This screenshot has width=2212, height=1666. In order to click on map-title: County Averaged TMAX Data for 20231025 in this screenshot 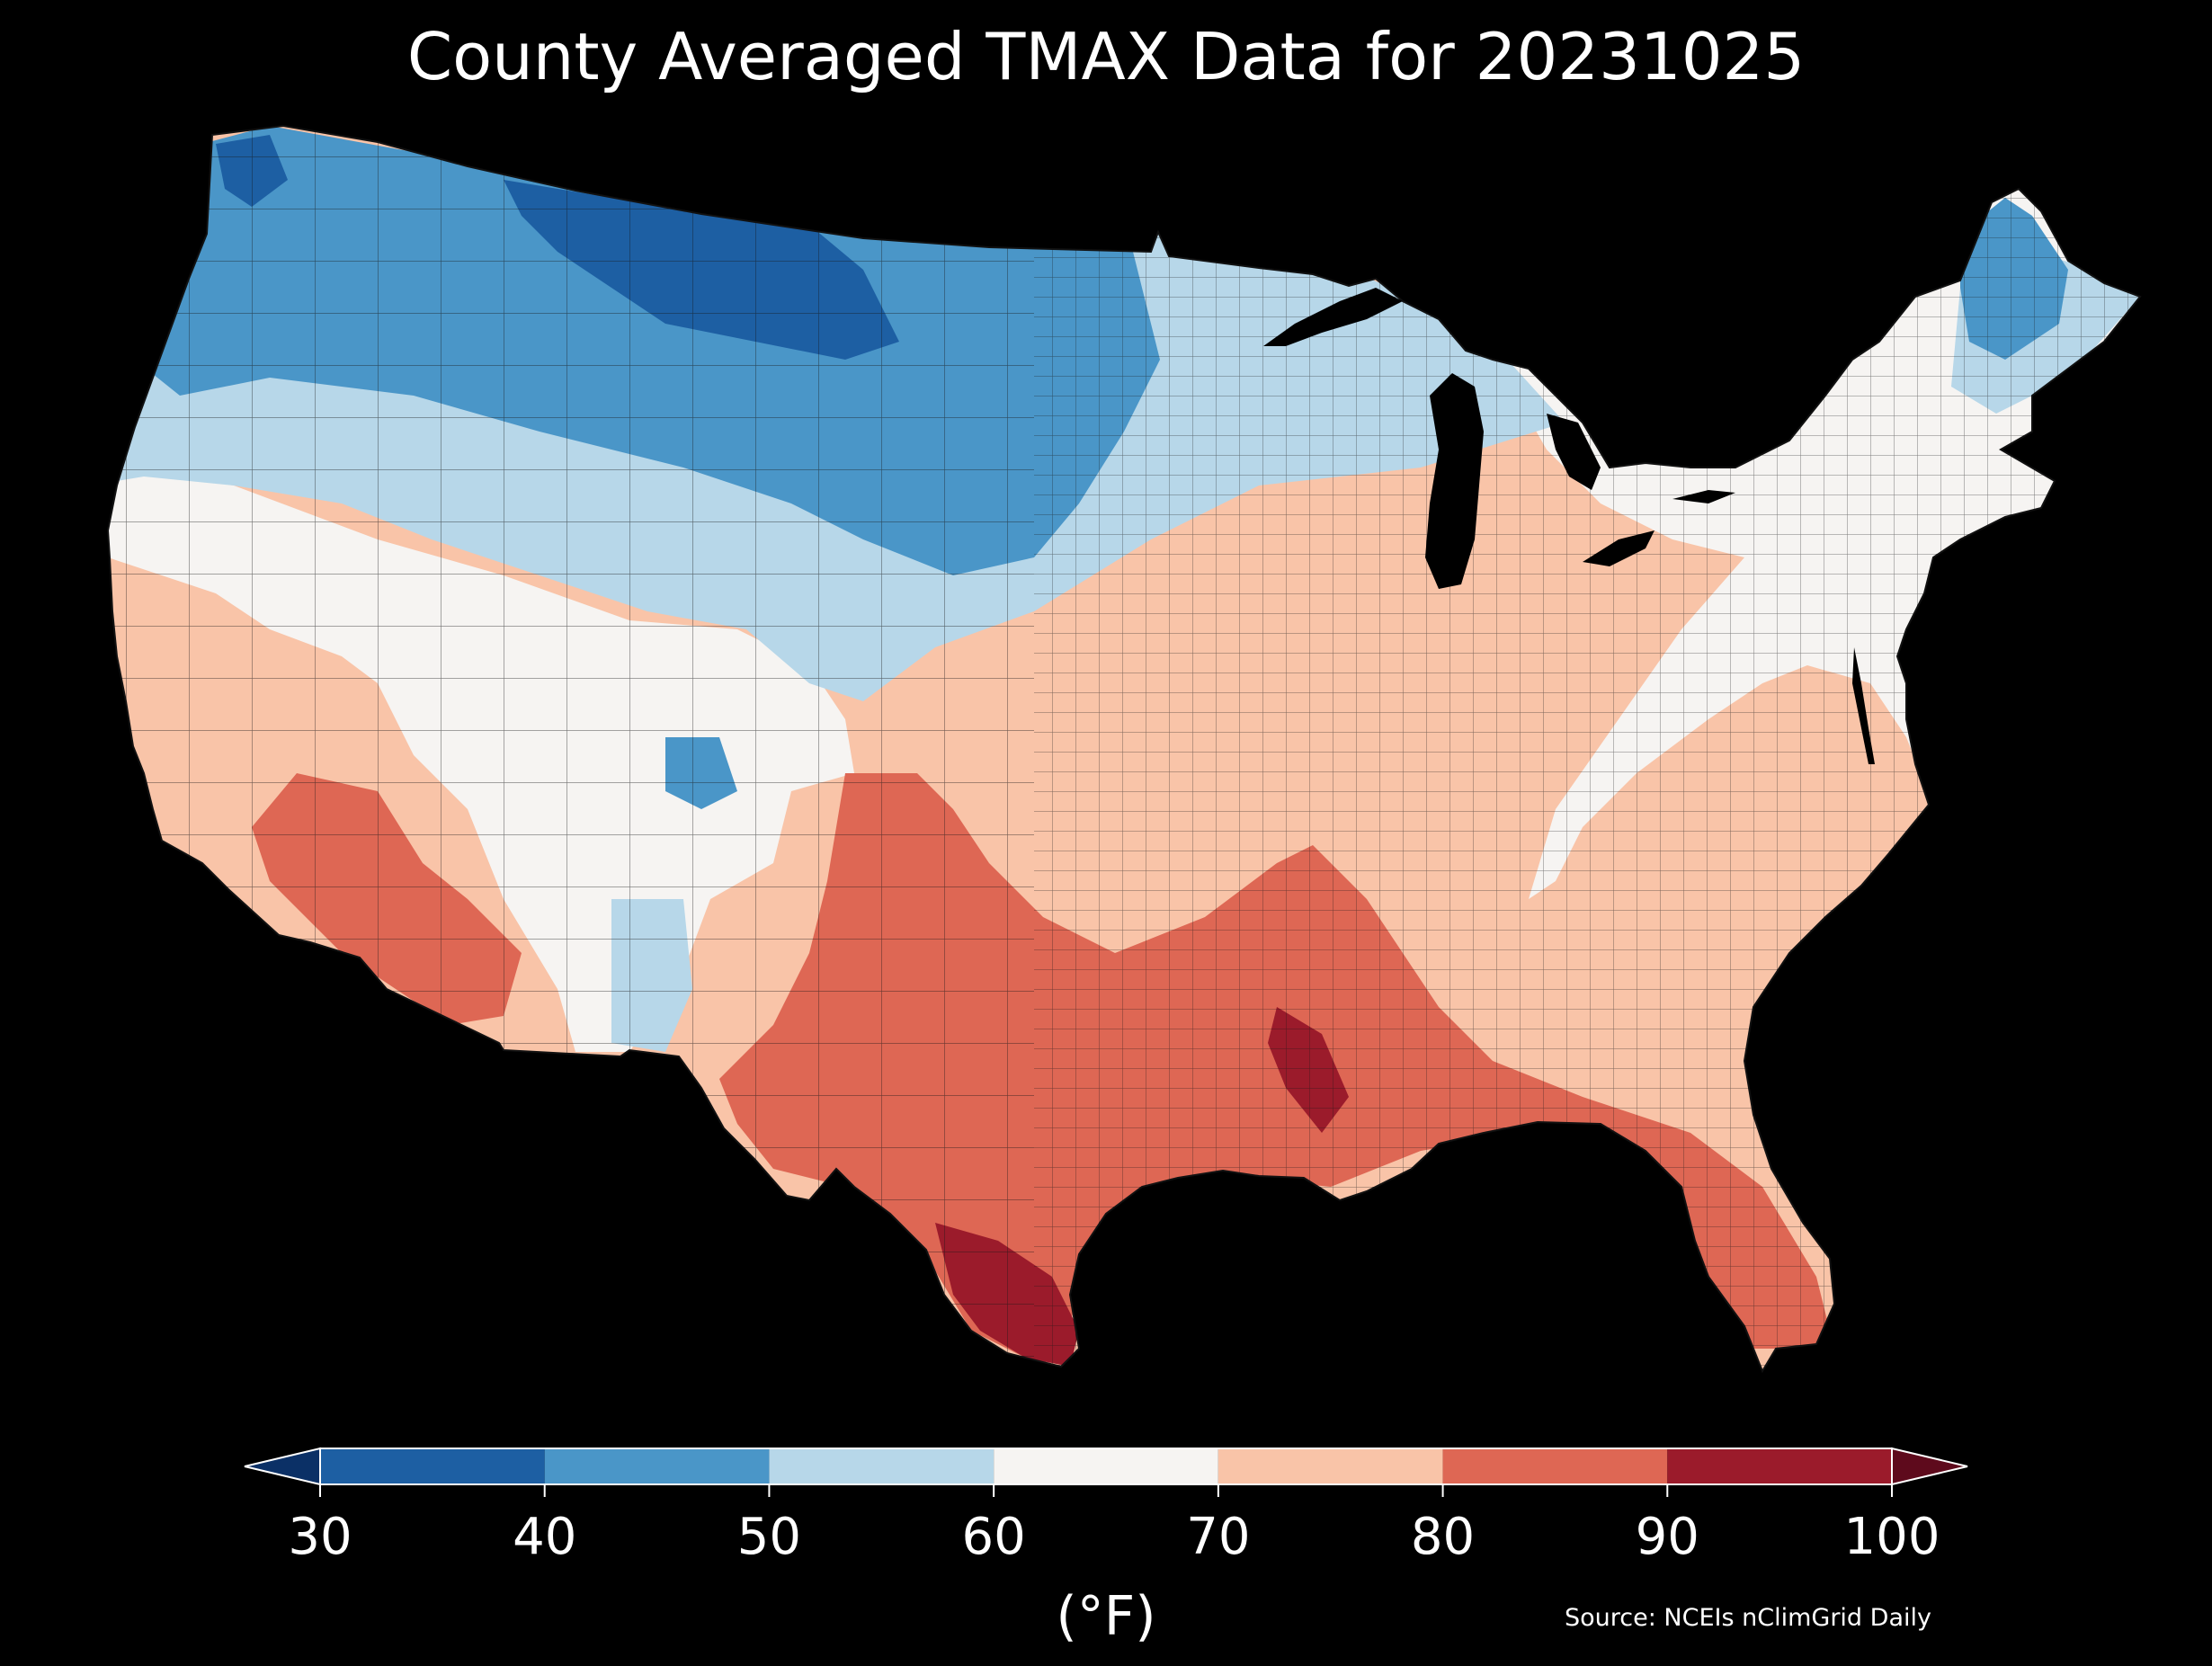, I will do `click(1106, 56)`.